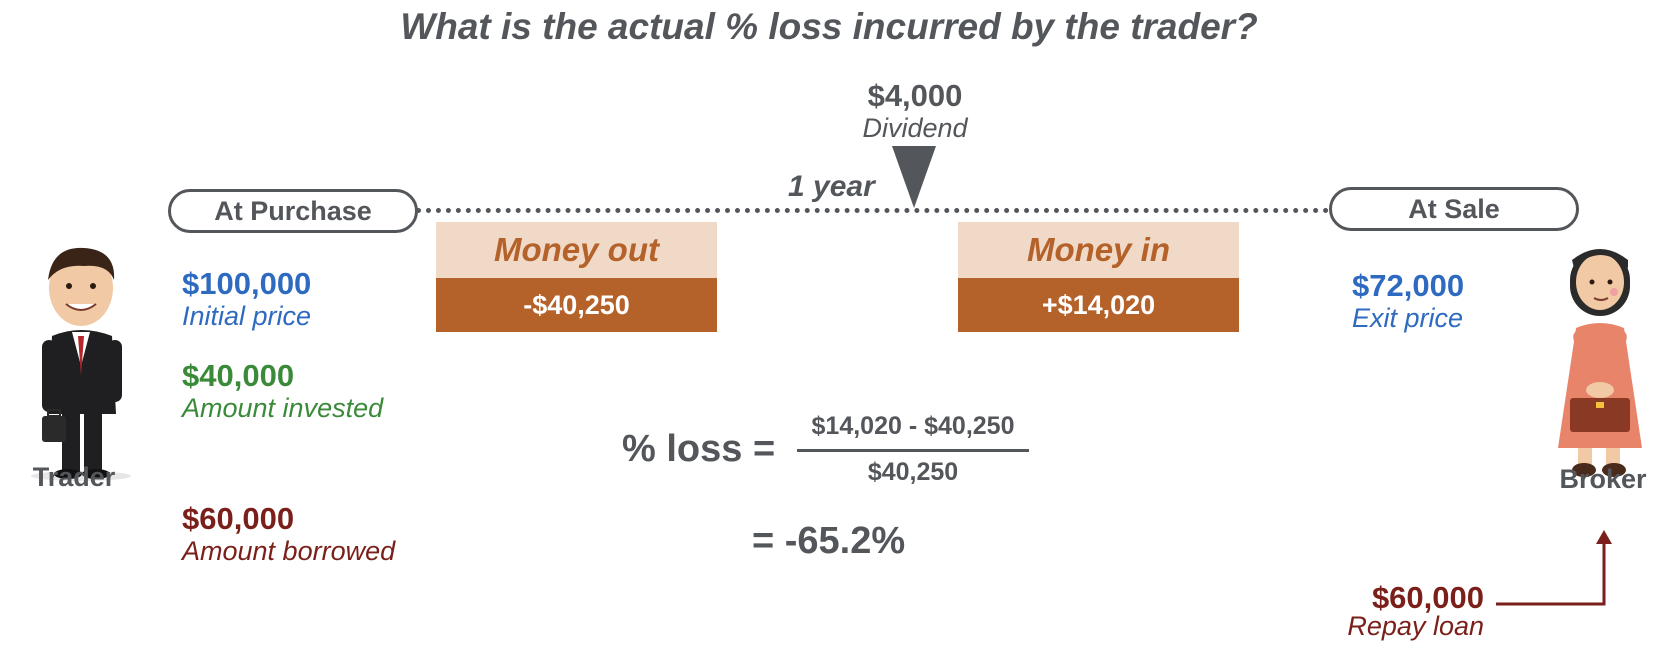  I want to click on formula-denominator: $40,250, so click(913, 472).